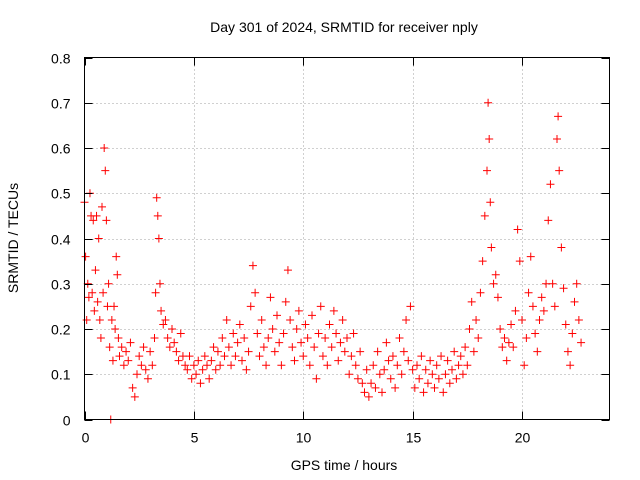 The image size is (640, 480). Describe the element at coordinates (304, 438) in the screenshot. I see `x-tick-label: 10` at that location.